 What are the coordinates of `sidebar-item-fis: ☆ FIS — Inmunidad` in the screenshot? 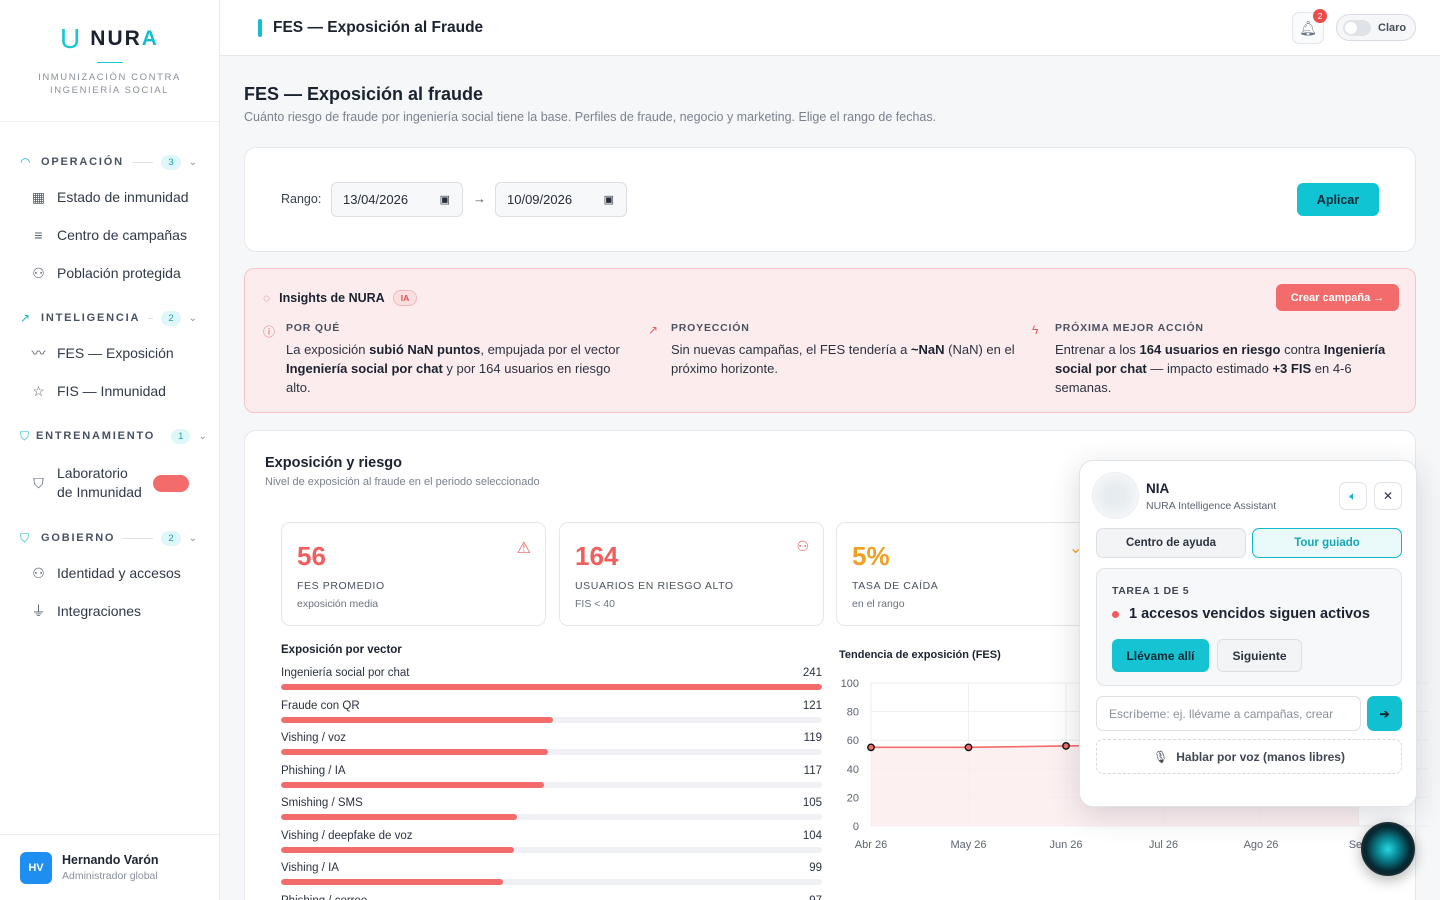 It's located at (108, 391).